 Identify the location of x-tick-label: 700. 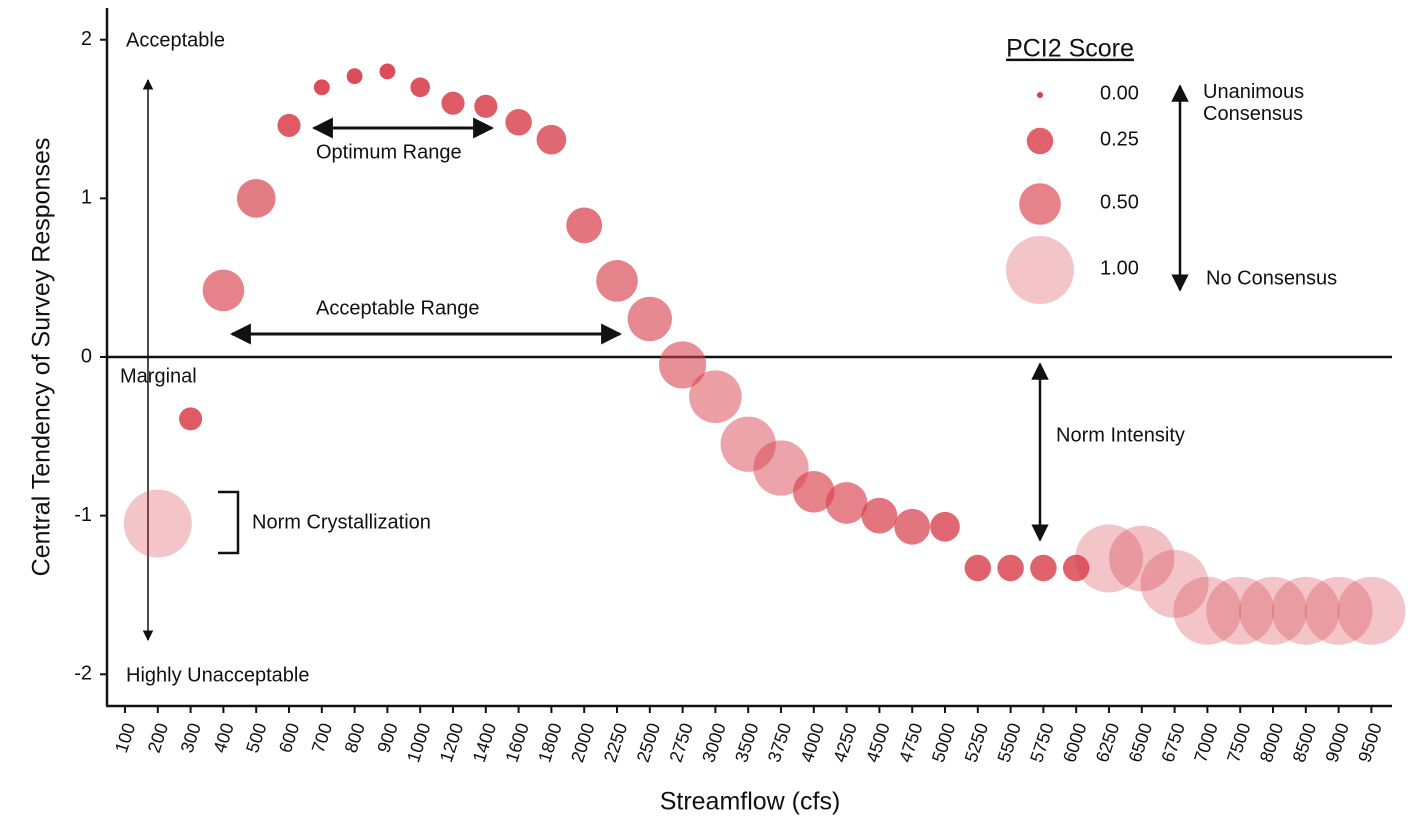
(322, 738).